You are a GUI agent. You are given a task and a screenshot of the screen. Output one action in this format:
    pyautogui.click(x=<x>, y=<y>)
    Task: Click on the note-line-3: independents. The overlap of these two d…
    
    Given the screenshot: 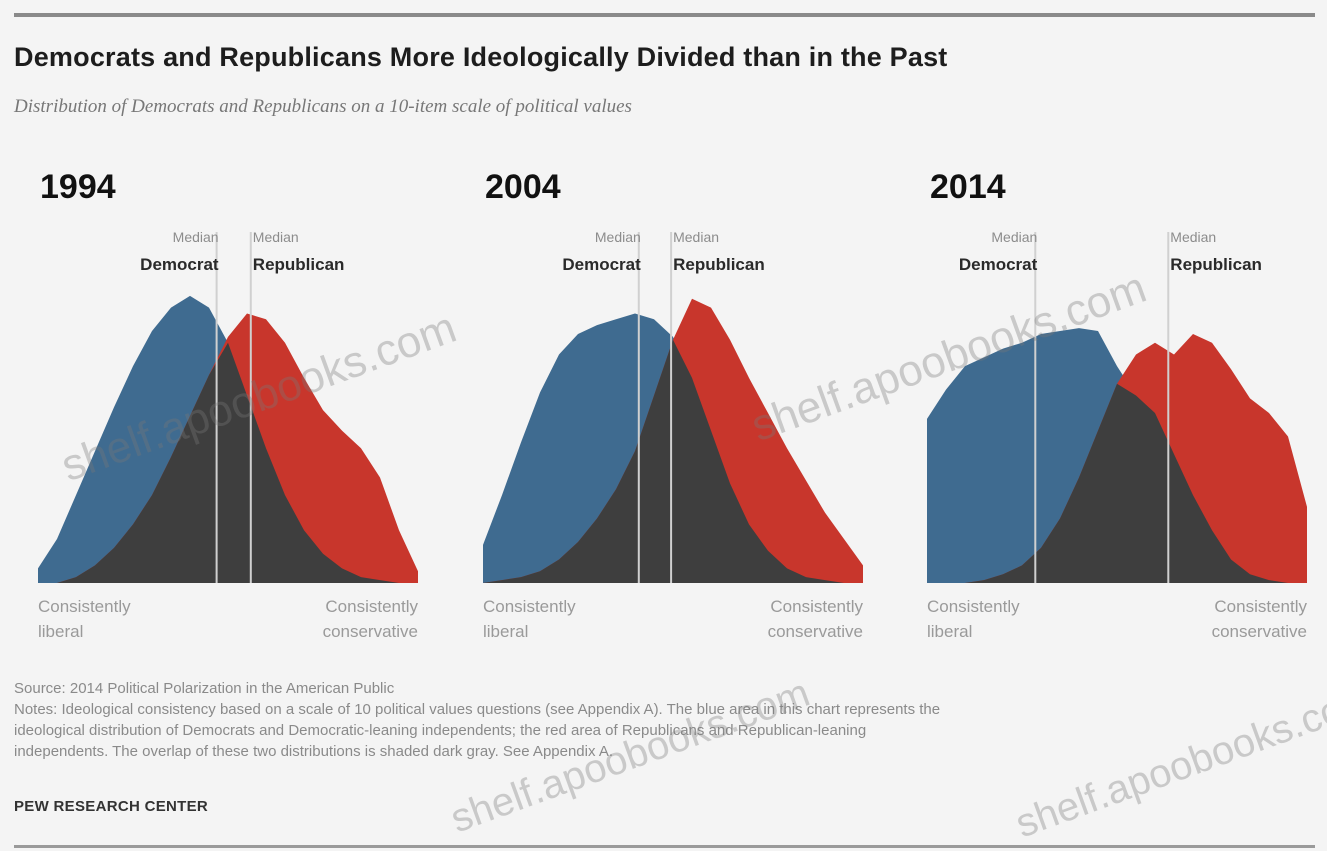 What is the action you would take?
    pyautogui.click(x=313, y=751)
    